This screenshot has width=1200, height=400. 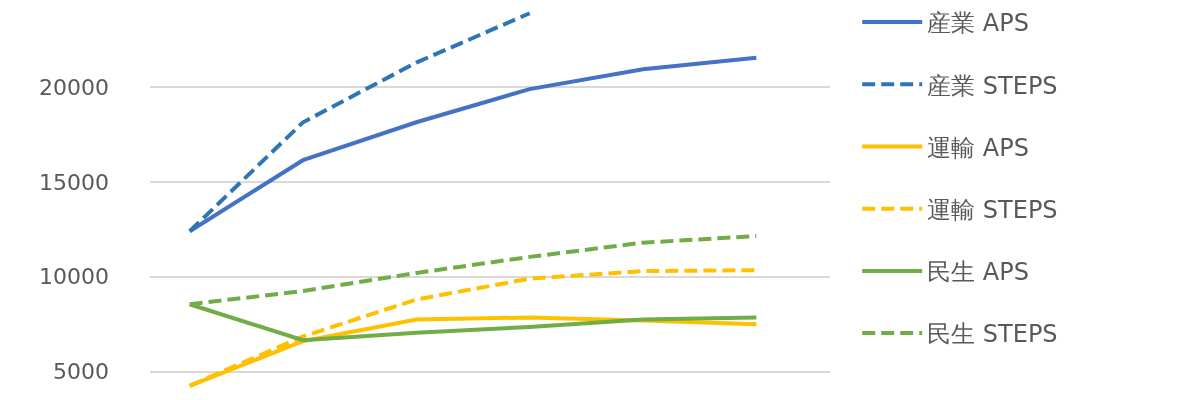 I want to click on y-tick-label: 5000, so click(x=81, y=372).